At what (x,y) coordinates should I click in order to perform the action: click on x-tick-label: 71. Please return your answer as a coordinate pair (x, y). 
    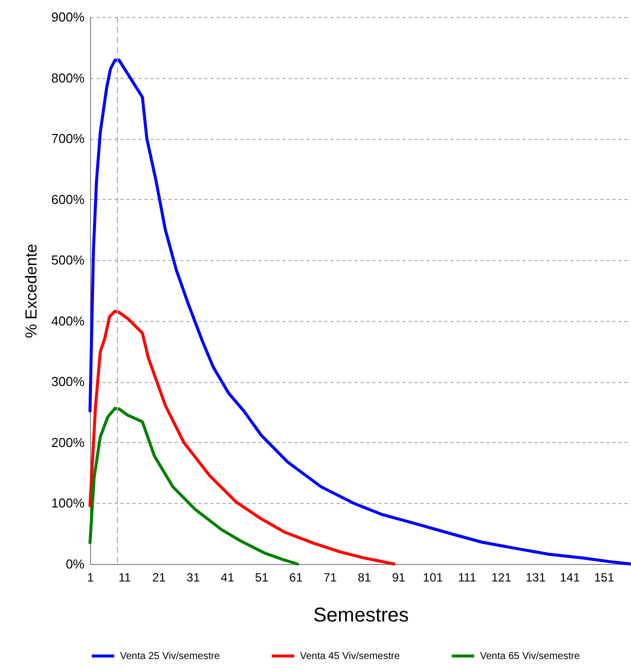
    Looking at the image, I should click on (331, 577).